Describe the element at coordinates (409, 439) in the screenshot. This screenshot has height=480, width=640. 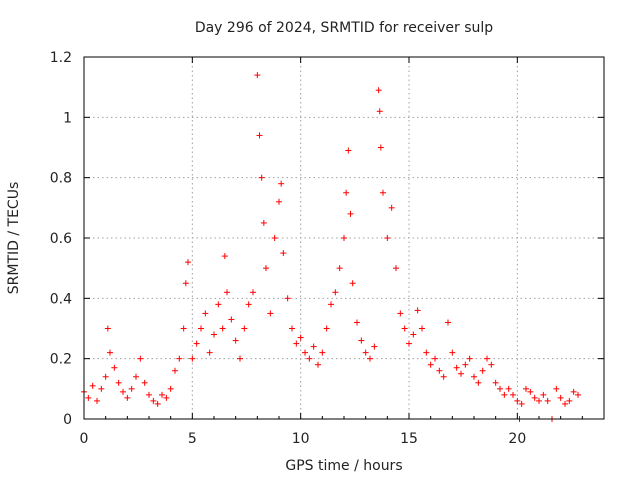
I see `x-tick-label: 15` at that location.